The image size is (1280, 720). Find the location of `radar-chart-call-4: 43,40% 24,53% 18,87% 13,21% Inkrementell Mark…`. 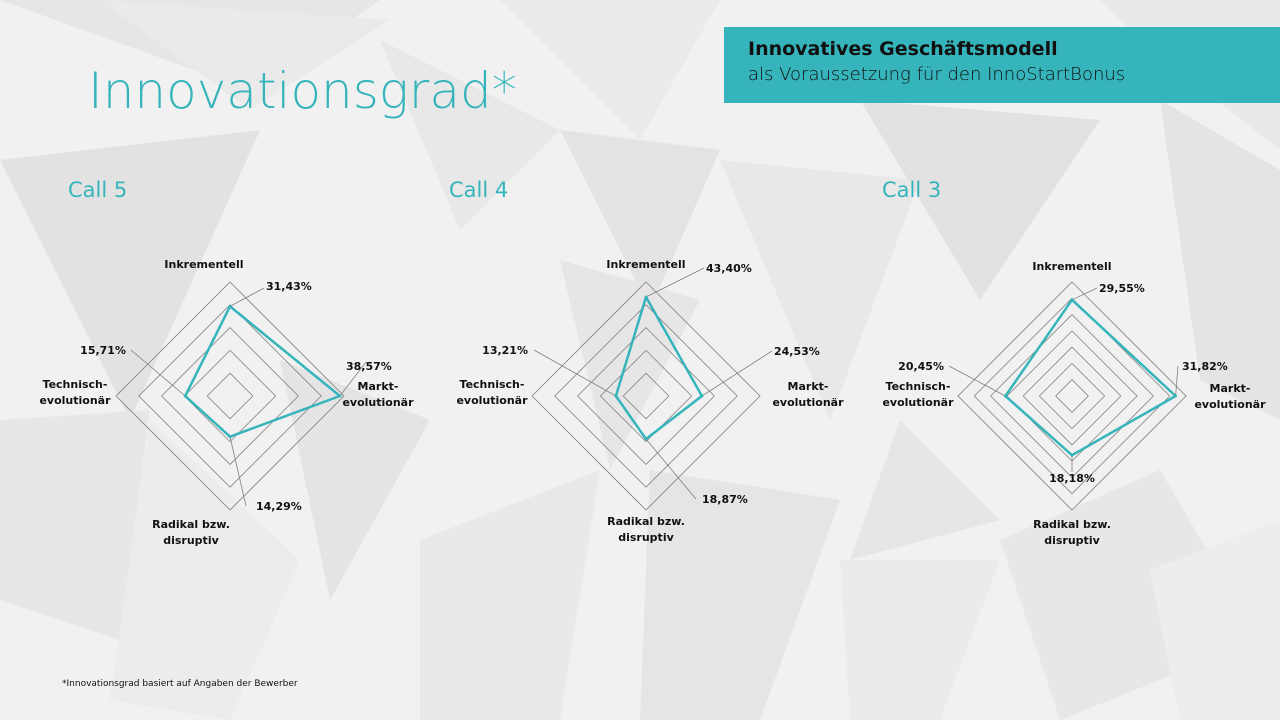

radar-chart-call-4: 43,40% 24,53% 18,87% 13,21% Inkrementell Mark… is located at coordinates (650, 400).